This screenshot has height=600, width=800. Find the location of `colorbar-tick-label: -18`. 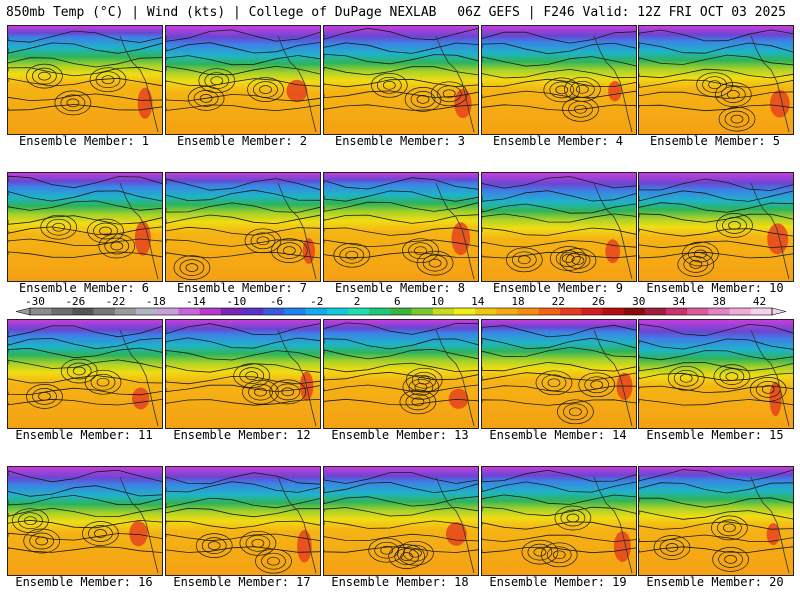

colorbar-tick-label: -18 is located at coordinates (156, 302).